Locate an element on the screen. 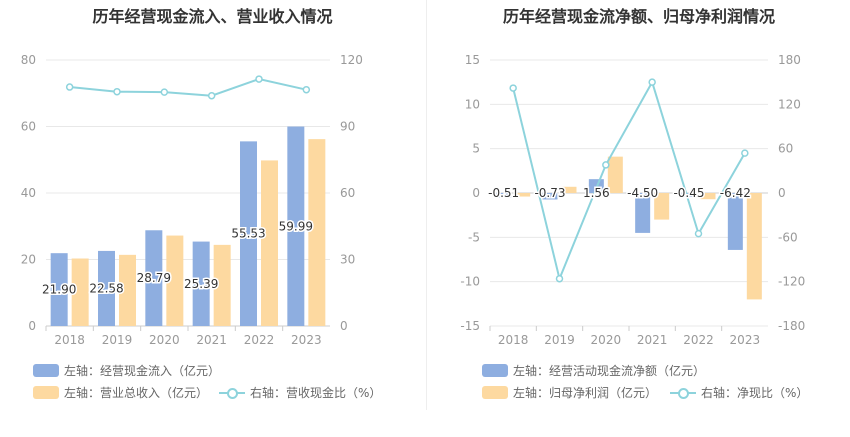 The height and width of the screenshot is (437, 850). y-left-tick-label: 40 is located at coordinates (28, 193).